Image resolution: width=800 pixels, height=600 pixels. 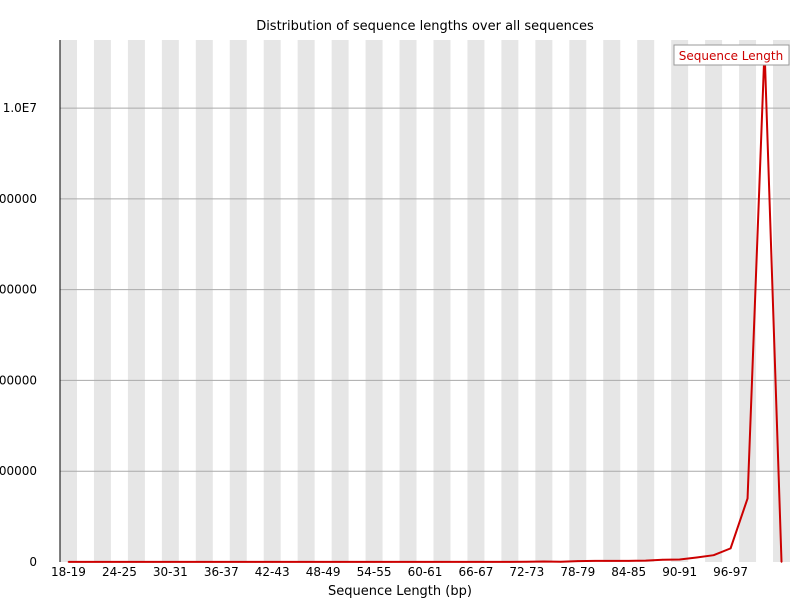 What do you see at coordinates (18, 199) in the screenshot?
I see `y-tick-label: 8000000` at bounding box center [18, 199].